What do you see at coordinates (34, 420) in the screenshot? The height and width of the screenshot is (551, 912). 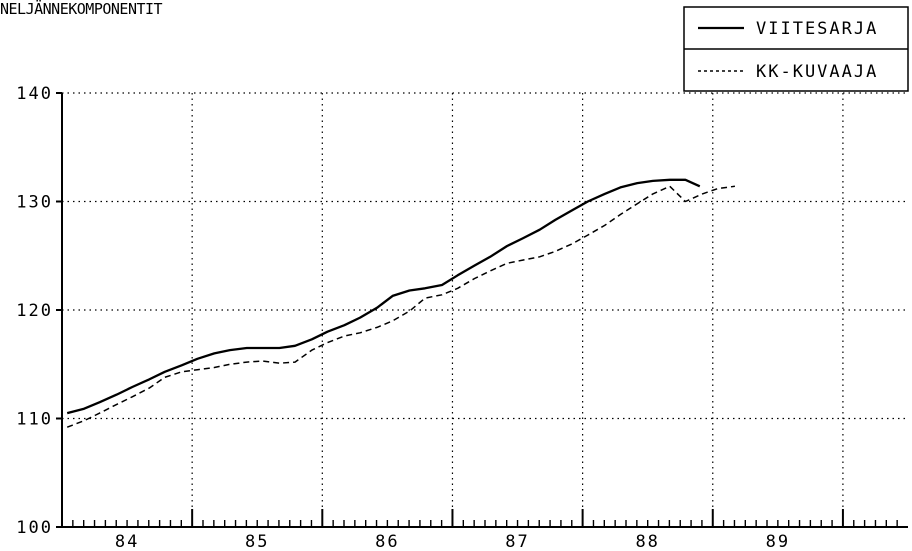 I see `y-tick-label: 110` at bounding box center [34, 420].